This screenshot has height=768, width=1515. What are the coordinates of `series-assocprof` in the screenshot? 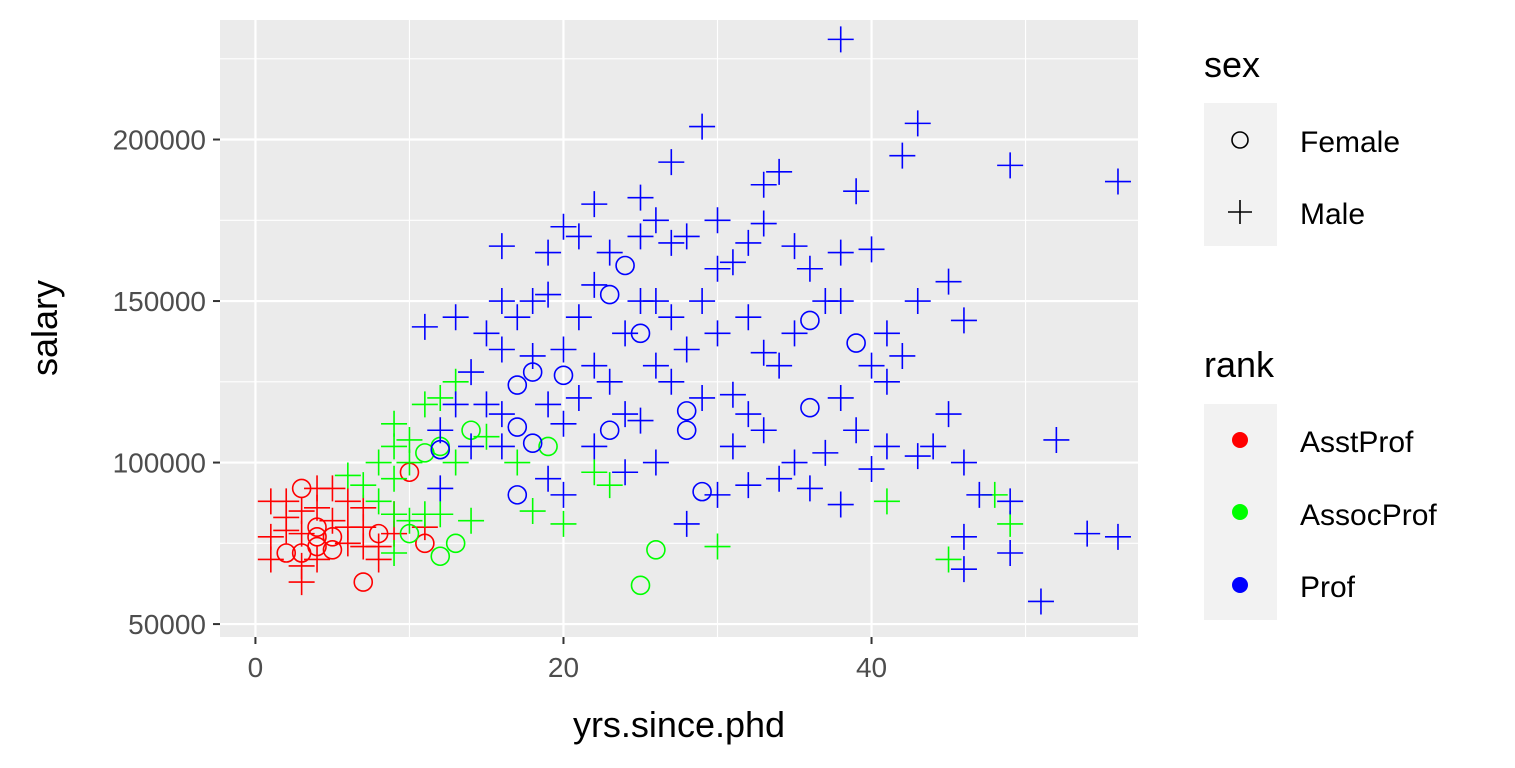 It's located at (679, 482).